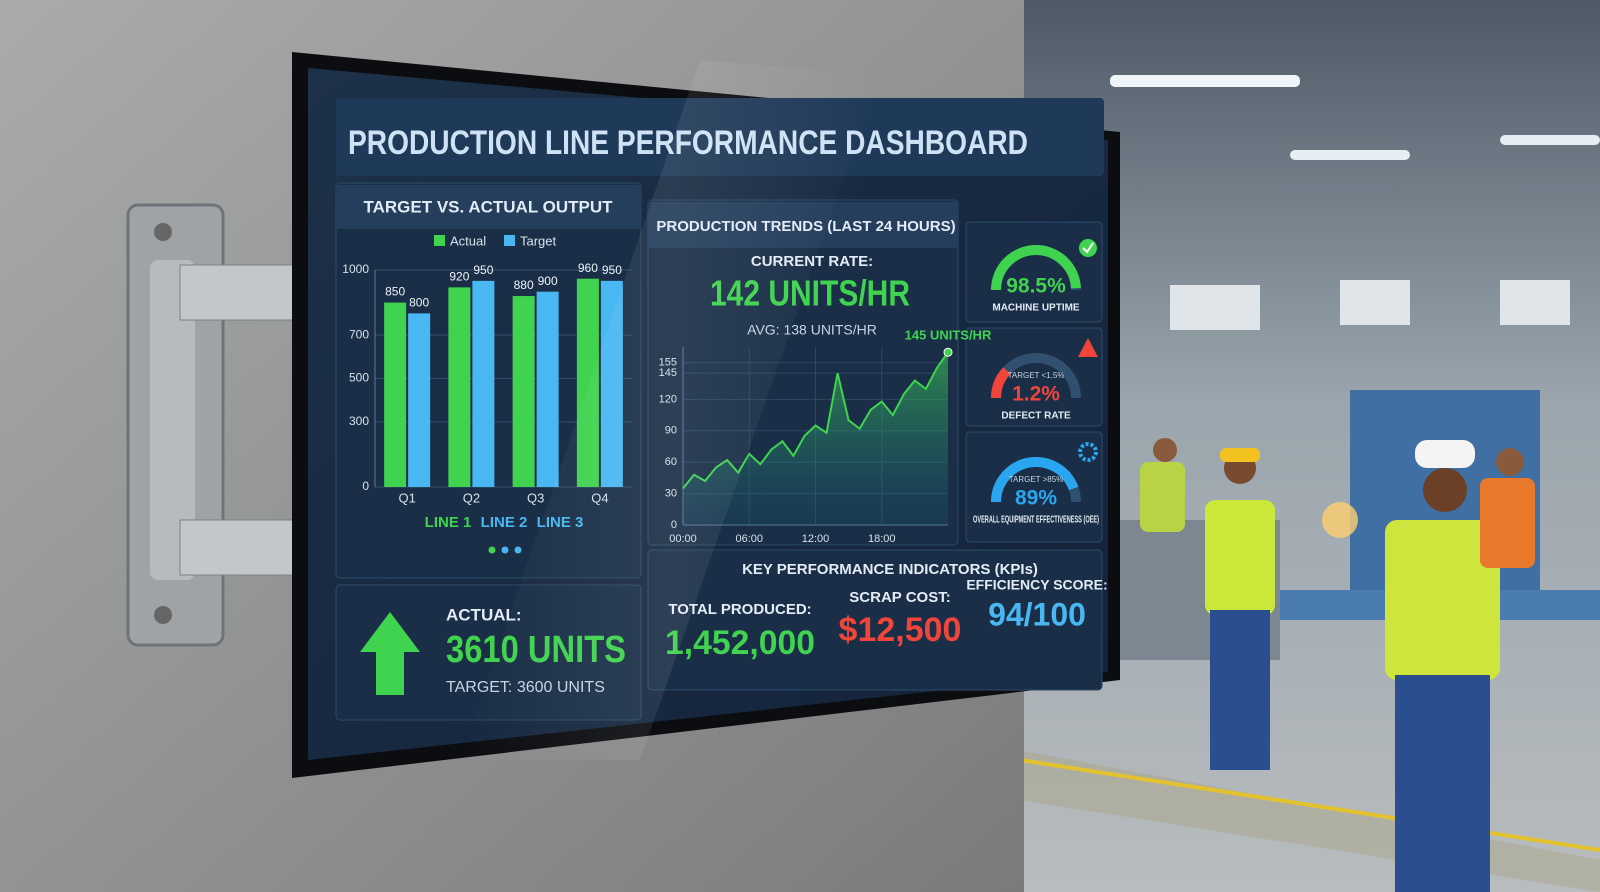  What do you see at coordinates (1036, 416) in the screenshot?
I see `gauge-label: DEFECT RATE` at bounding box center [1036, 416].